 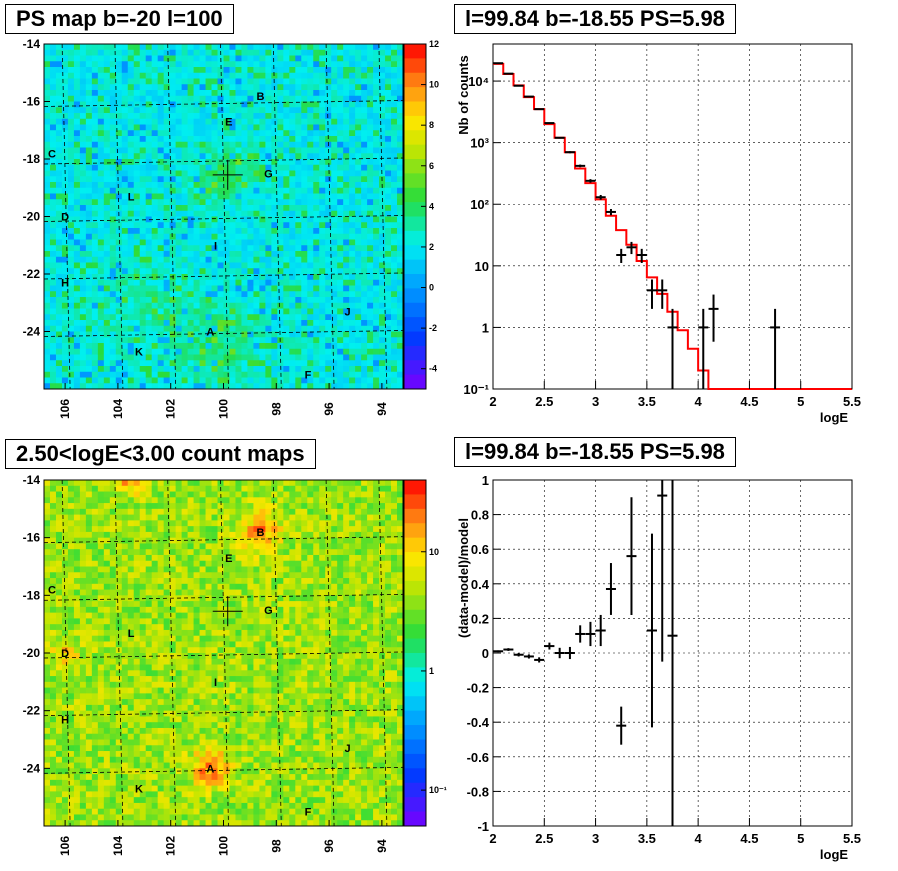 I want to click on colorbar-segment, so click(x=415, y=253).